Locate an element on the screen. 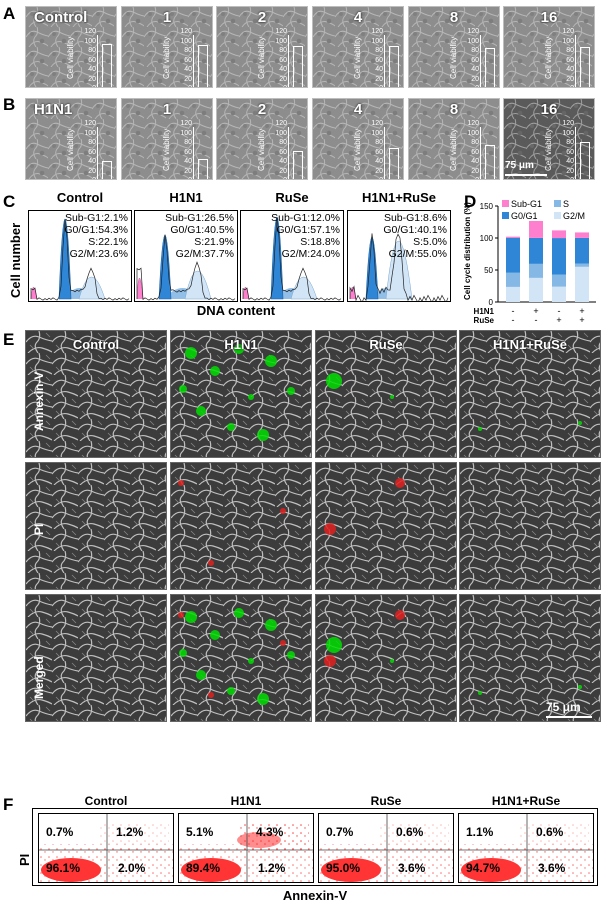 The width and height of the screenshot is (602, 906). panel-label-e: E is located at coordinates (9, 339).